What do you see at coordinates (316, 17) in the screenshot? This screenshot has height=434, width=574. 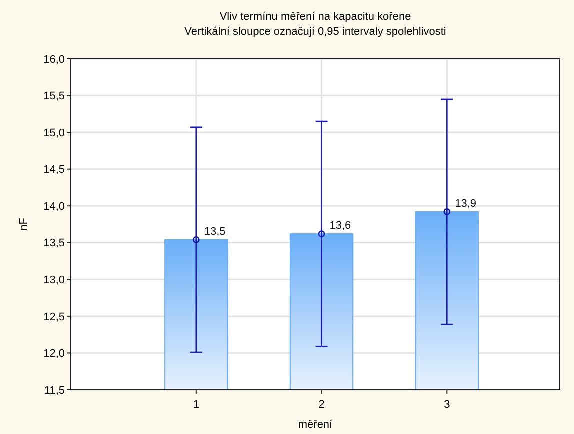 I see `chart-title: Vliv termínu měření na kapacitu kořene` at bounding box center [316, 17].